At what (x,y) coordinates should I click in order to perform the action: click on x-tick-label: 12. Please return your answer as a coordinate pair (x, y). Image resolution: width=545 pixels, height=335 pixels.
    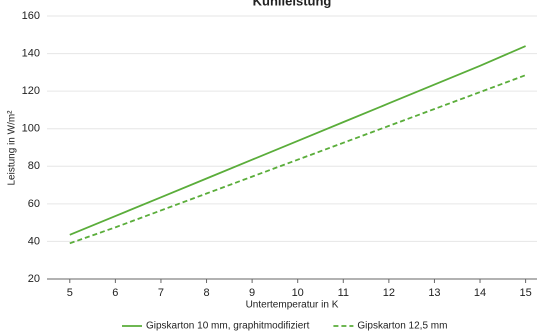
    Looking at the image, I should click on (389, 293).